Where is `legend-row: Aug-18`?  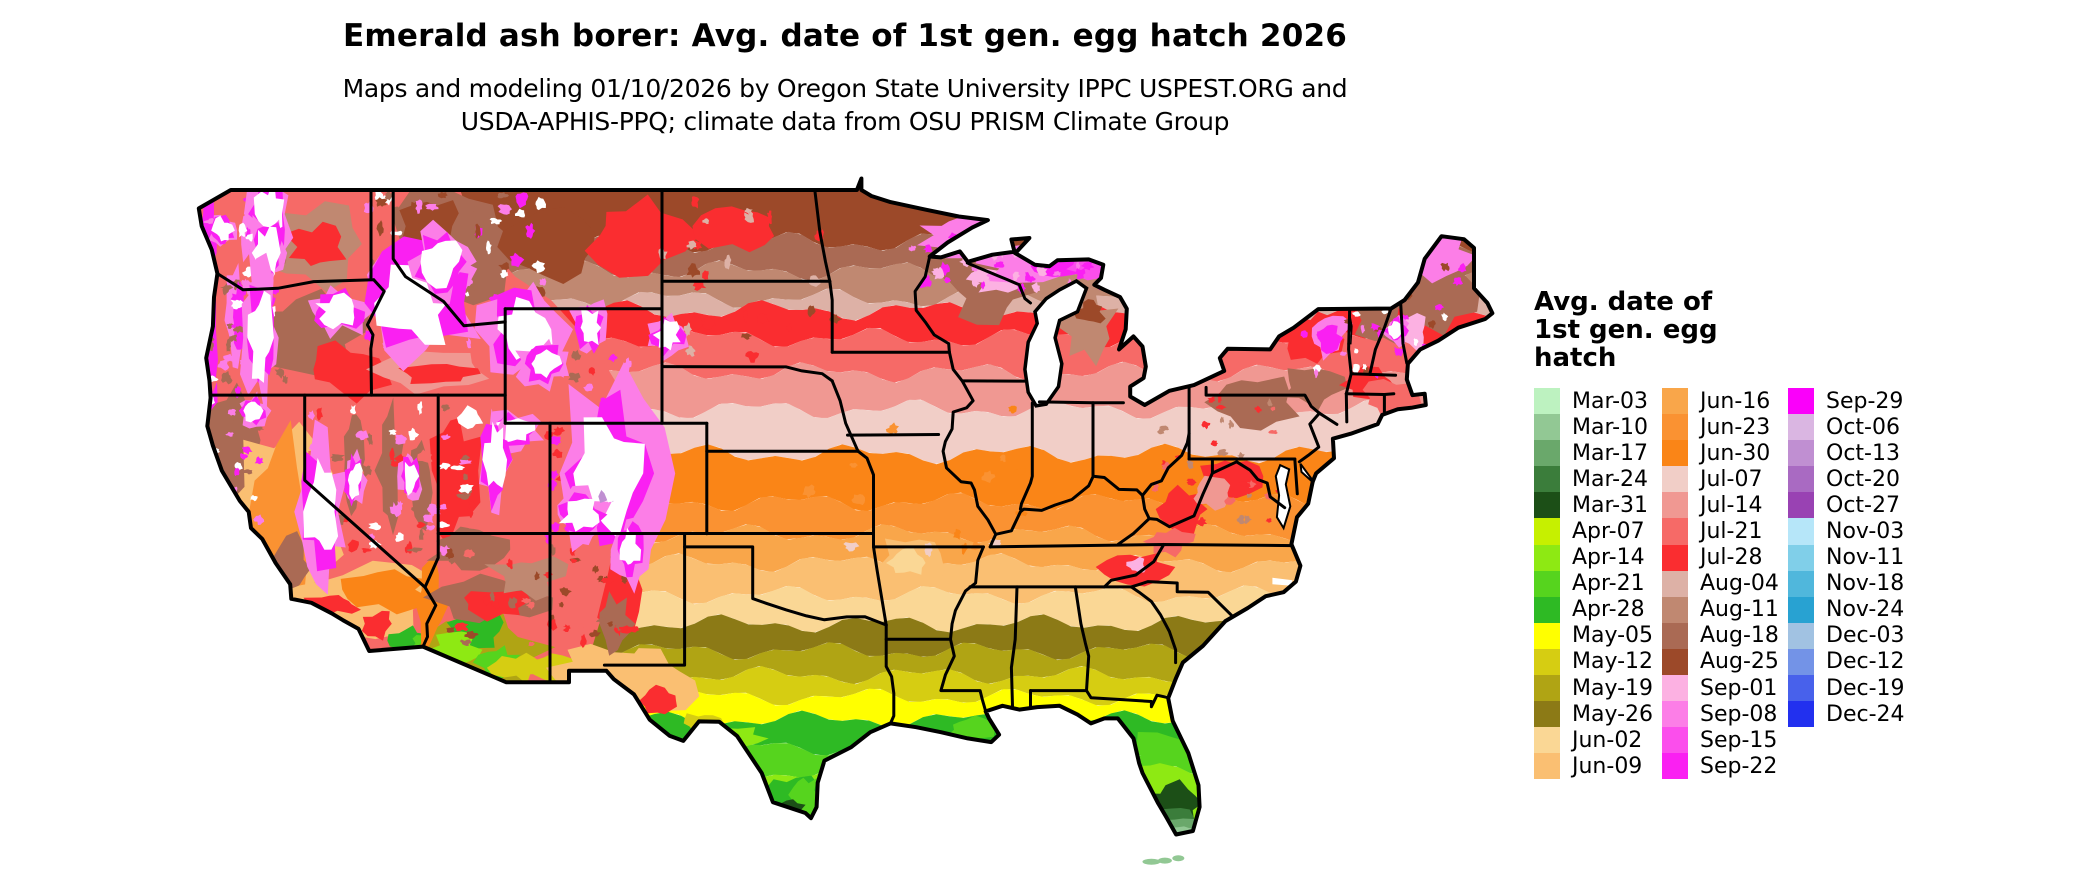 legend-row: Aug-18 is located at coordinates (1720, 635).